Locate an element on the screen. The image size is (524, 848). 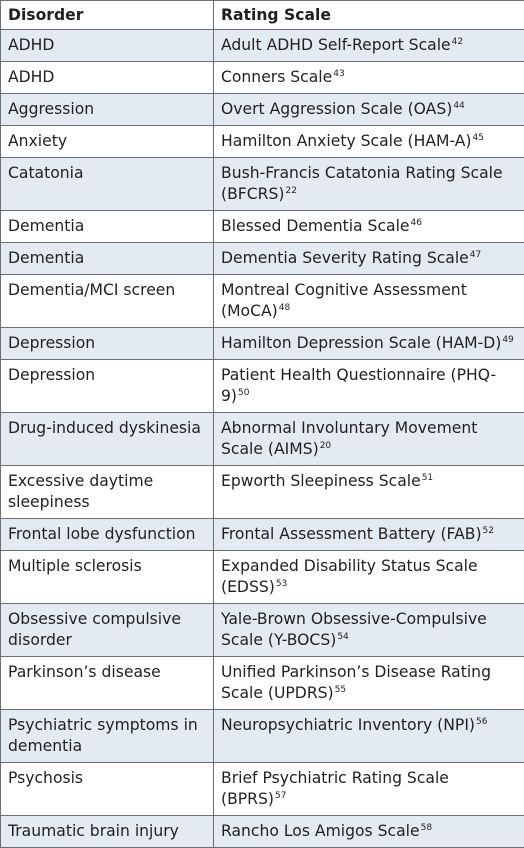
reference-number: 42 is located at coordinates (457, 42).